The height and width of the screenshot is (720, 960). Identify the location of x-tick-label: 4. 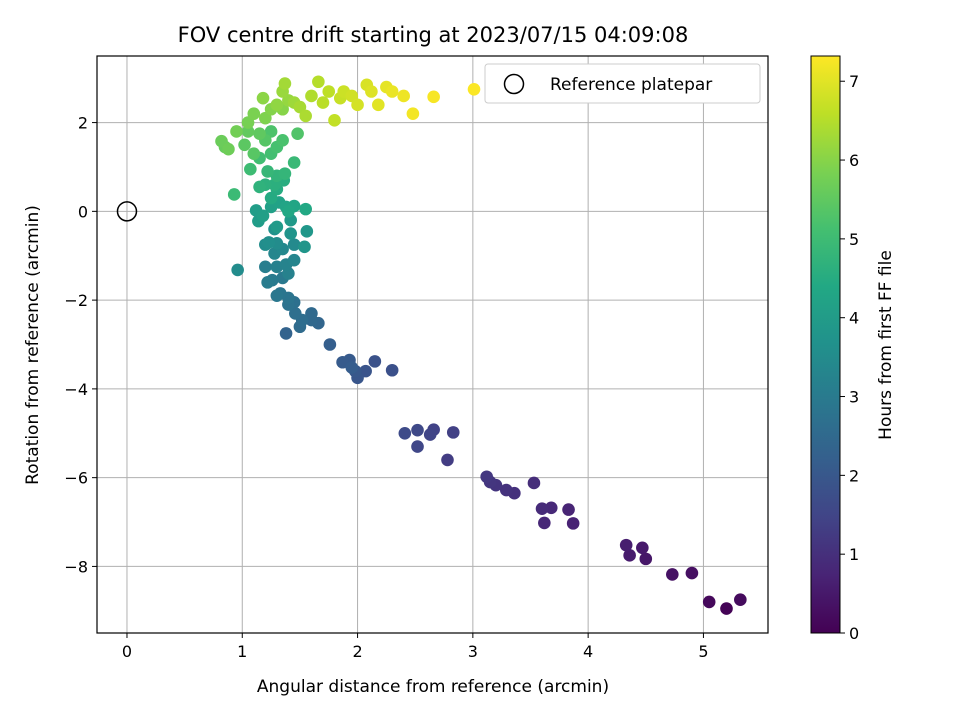
(588, 651).